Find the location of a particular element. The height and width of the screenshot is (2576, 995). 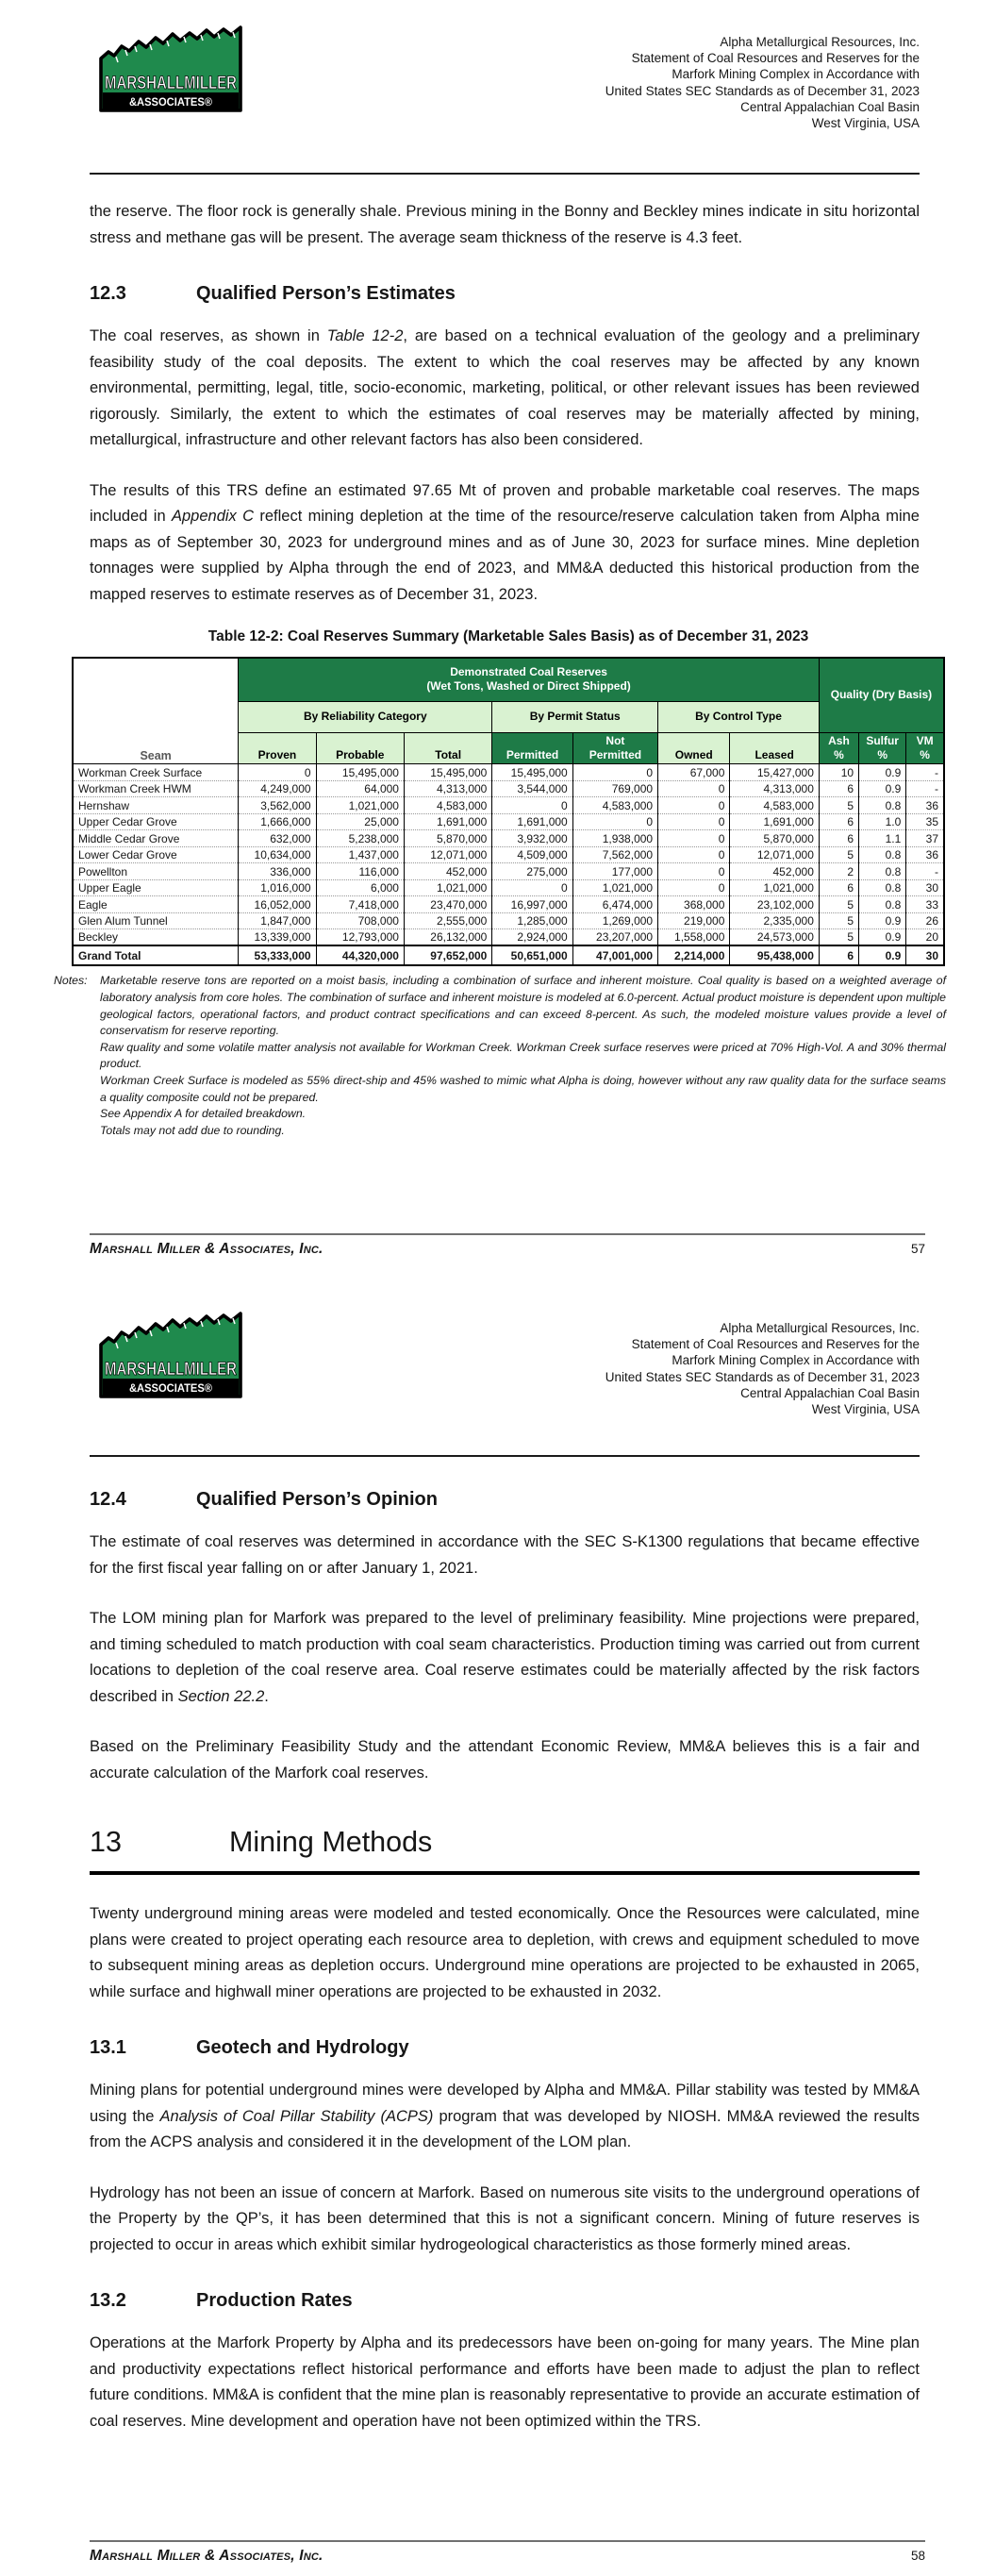

section-number: 13 is located at coordinates (106, 1842).